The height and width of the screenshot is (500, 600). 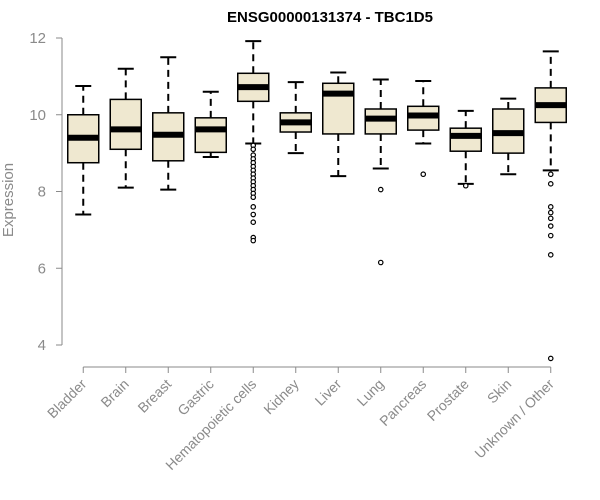 I want to click on x-tick-label: Brain, so click(x=114, y=393).